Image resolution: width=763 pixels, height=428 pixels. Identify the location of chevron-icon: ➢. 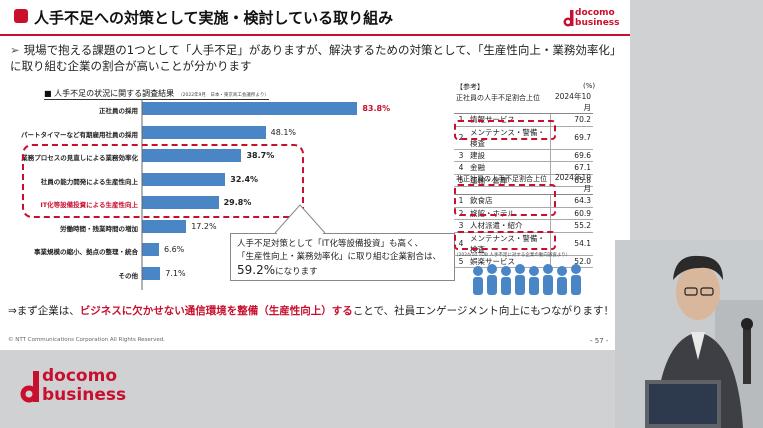
(15, 50).